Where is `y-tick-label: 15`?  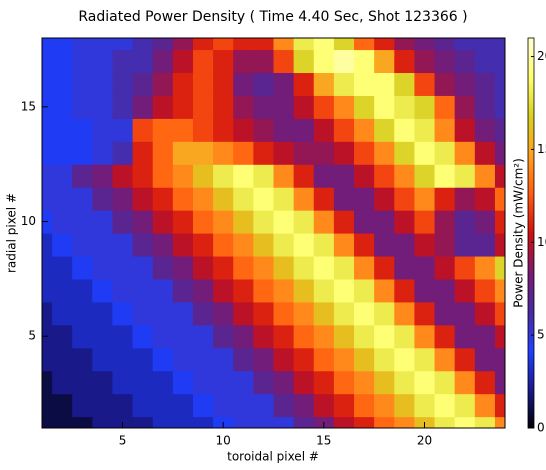 y-tick-label: 15 is located at coordinates (28, 106).